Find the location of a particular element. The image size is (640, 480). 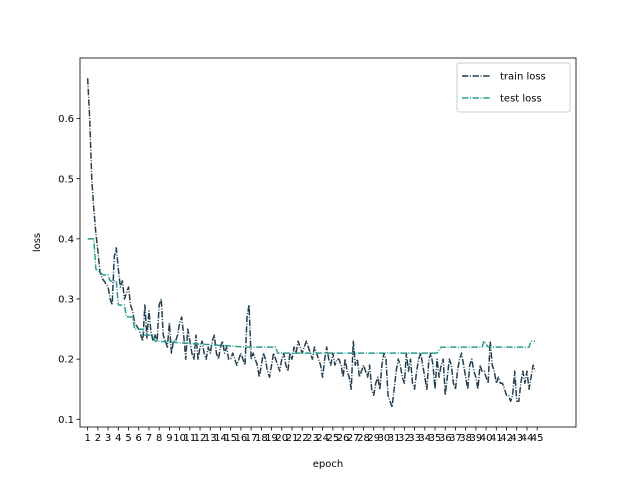

y-tick-label: 0.2 is located at coordinates (66, 360).